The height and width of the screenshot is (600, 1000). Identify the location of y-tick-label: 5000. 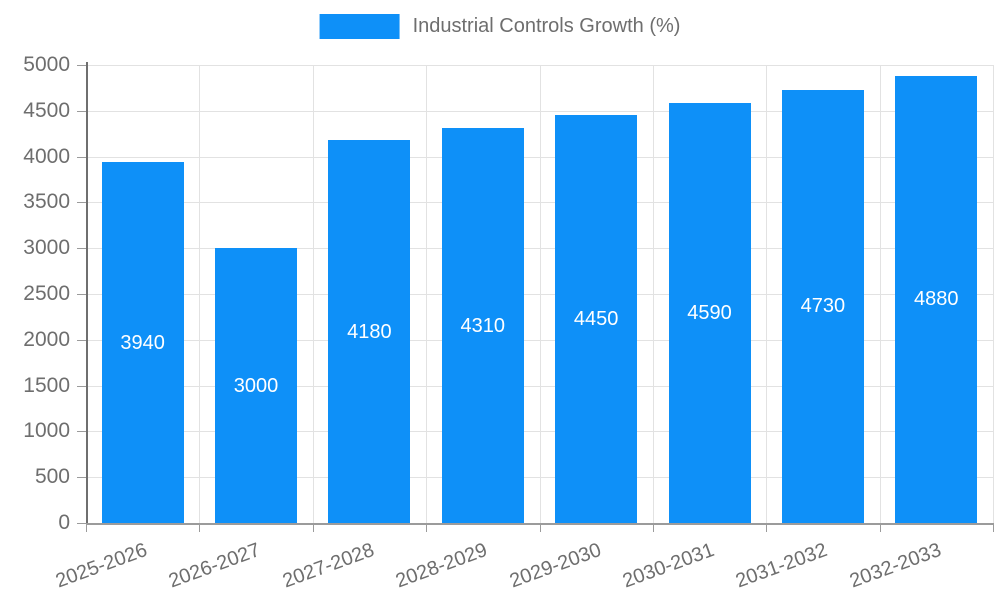
(46, 64).